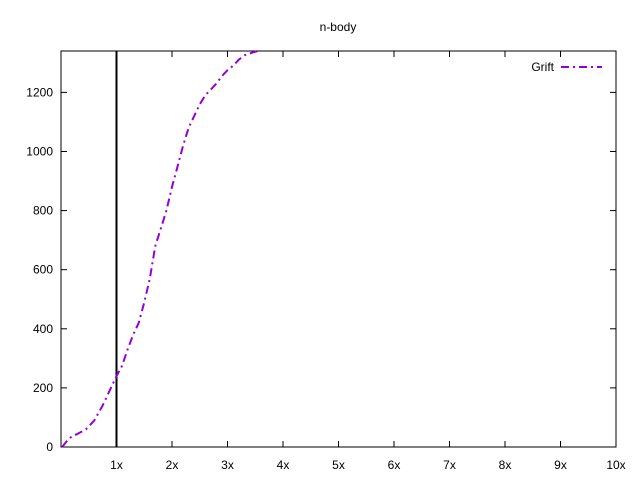  What do you see at coordinates (449, 465) in the screenshot?
I see `x-tick-label: 7x` at bounding box center [449, 465].